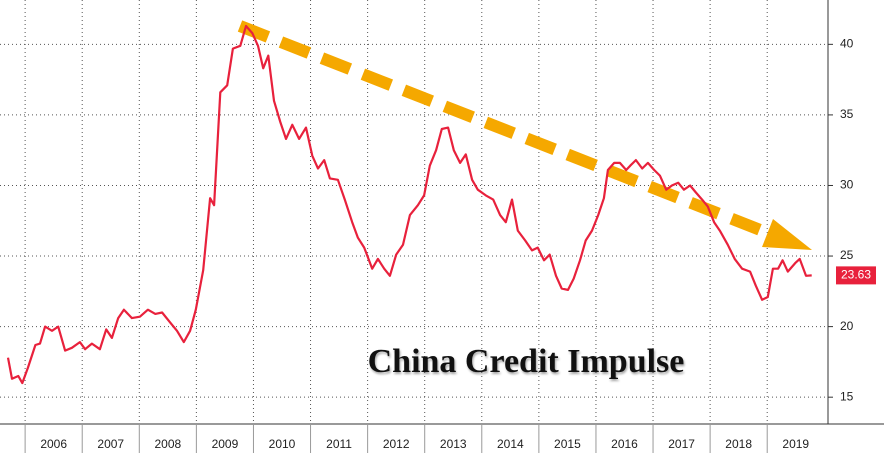  Describe the element at coordinates (847, 255) in the screenshot. I see `y-tick-label: 25` at that location.